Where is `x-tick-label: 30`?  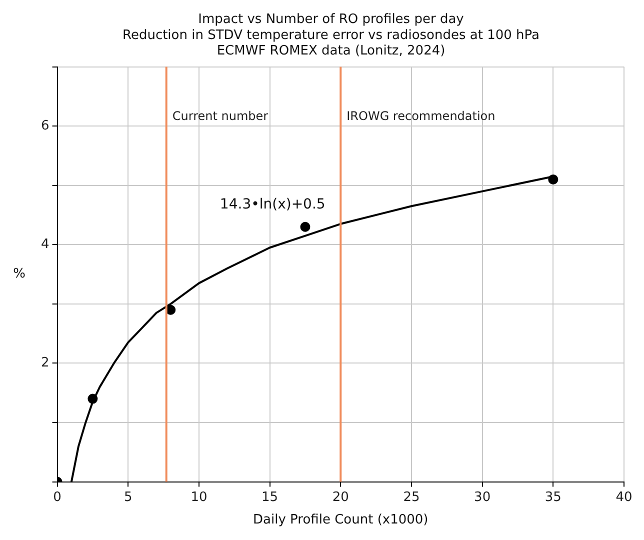
x-tick-label: 30 is located at coordinates (482, 497).